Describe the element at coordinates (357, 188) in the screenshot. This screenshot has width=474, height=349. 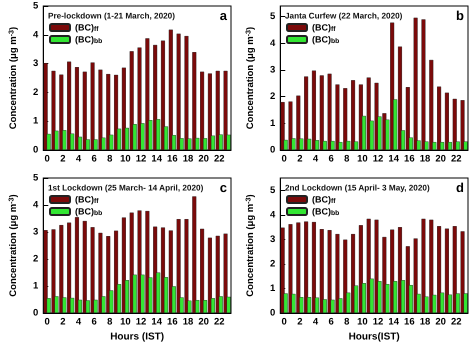
I see `text: 2nd Lockdown (15 April- 3 May, 2020)` at that location.